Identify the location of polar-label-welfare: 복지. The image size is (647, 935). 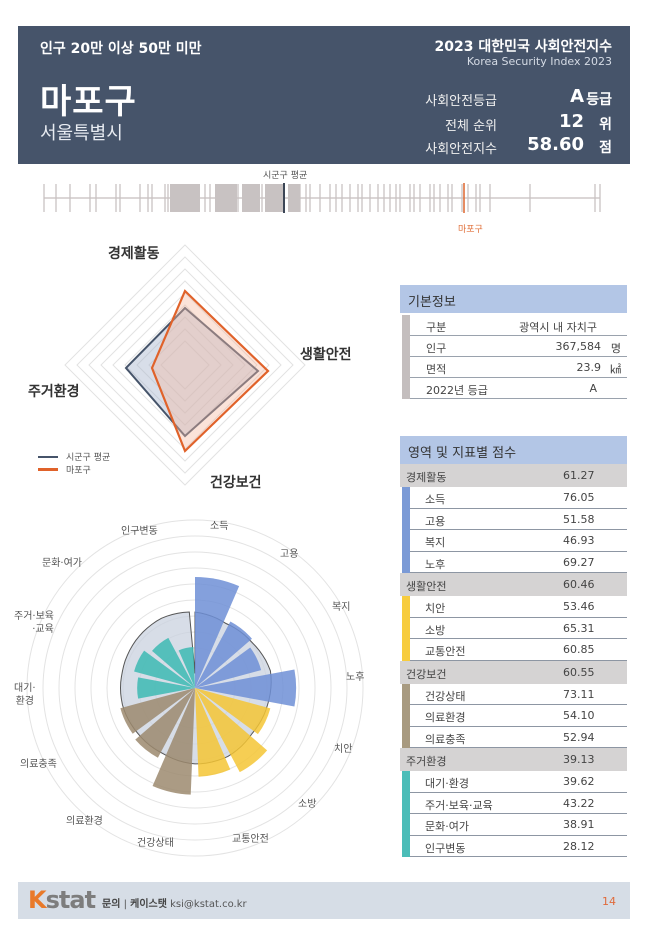
(341, 607).